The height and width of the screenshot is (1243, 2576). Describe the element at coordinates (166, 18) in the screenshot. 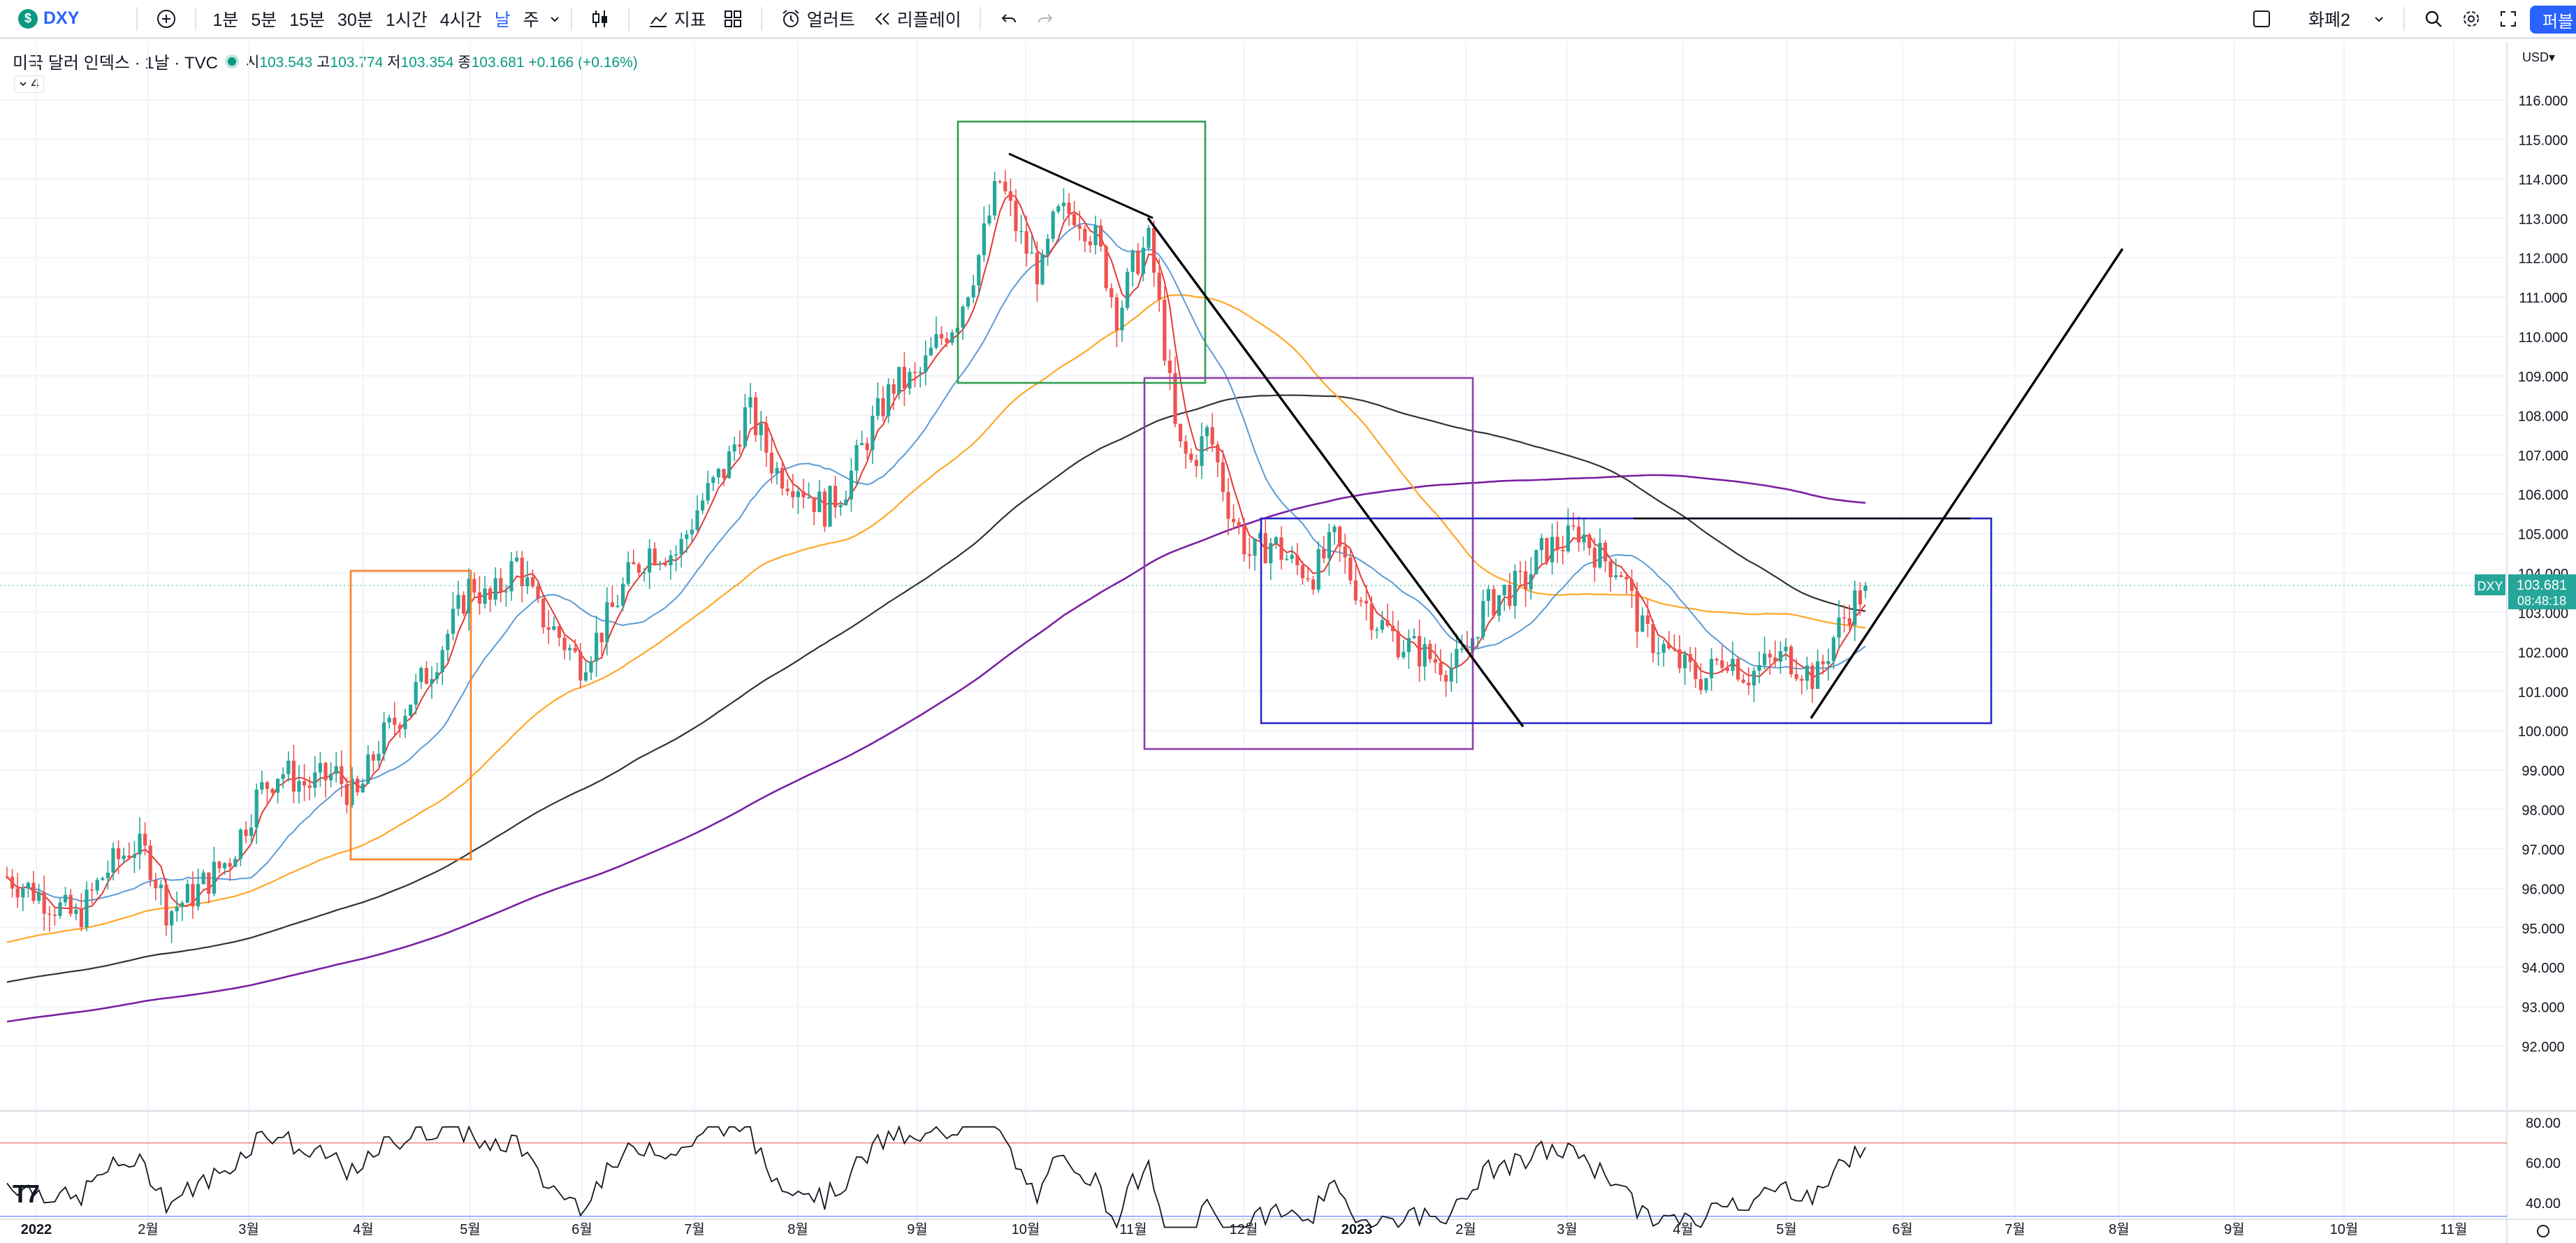

I see `compare-add-button` at that location.